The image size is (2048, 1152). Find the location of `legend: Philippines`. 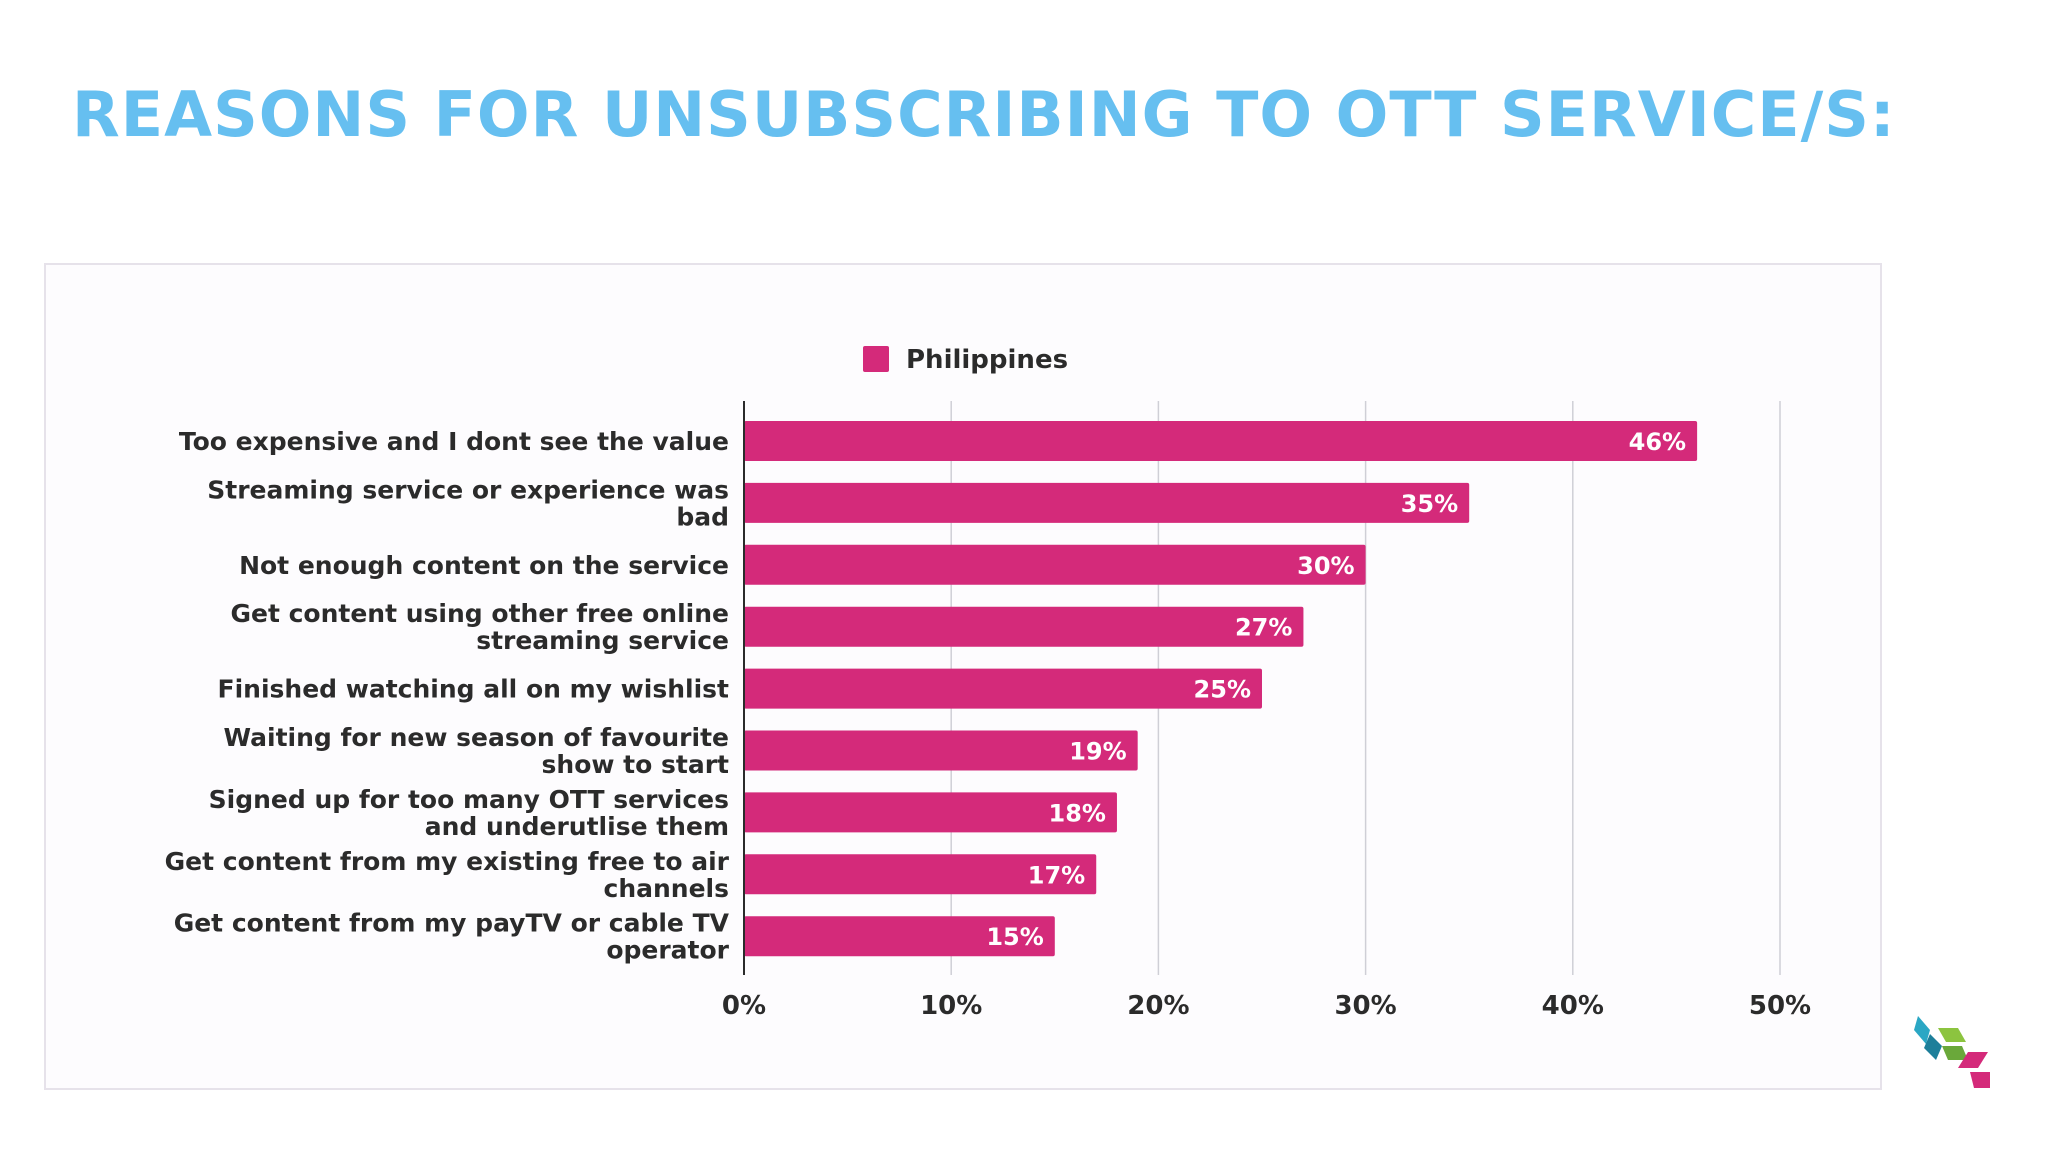

legend: Philippines is located at coordinates (965, 360).